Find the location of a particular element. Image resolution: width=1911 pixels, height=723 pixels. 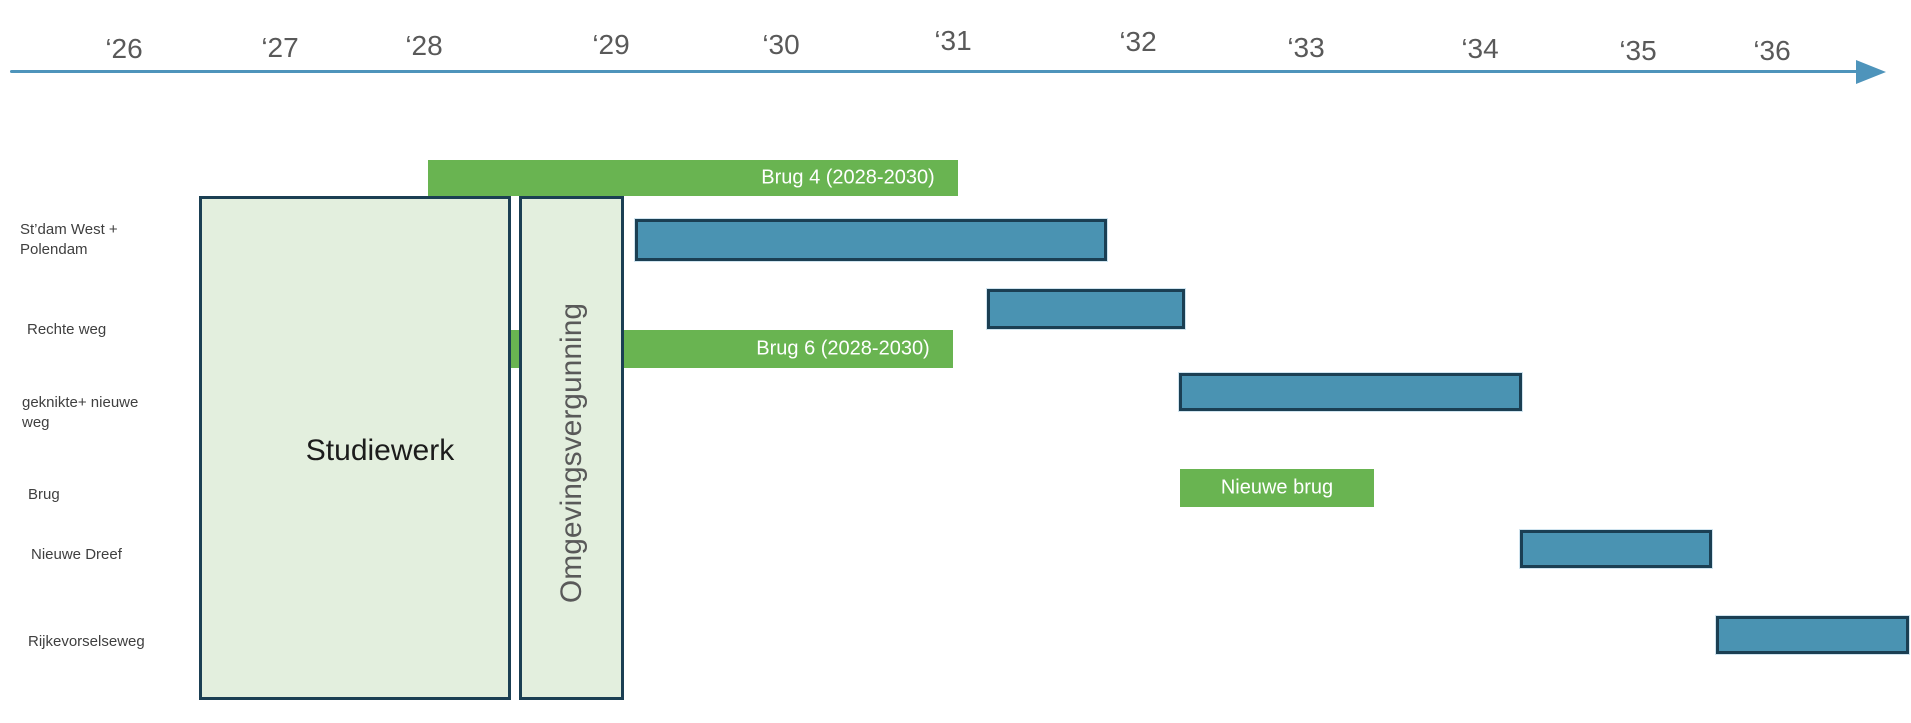

bar-rijkevorselseweg is located at coordinates (1812, 635).